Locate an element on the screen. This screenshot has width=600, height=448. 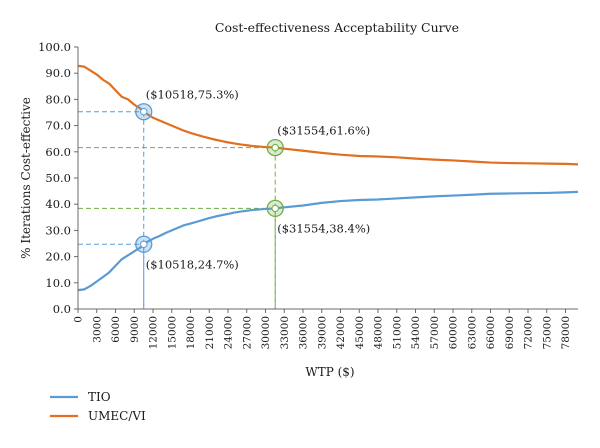
x-tick-label: 75000 is located at coordinates (547, 332).